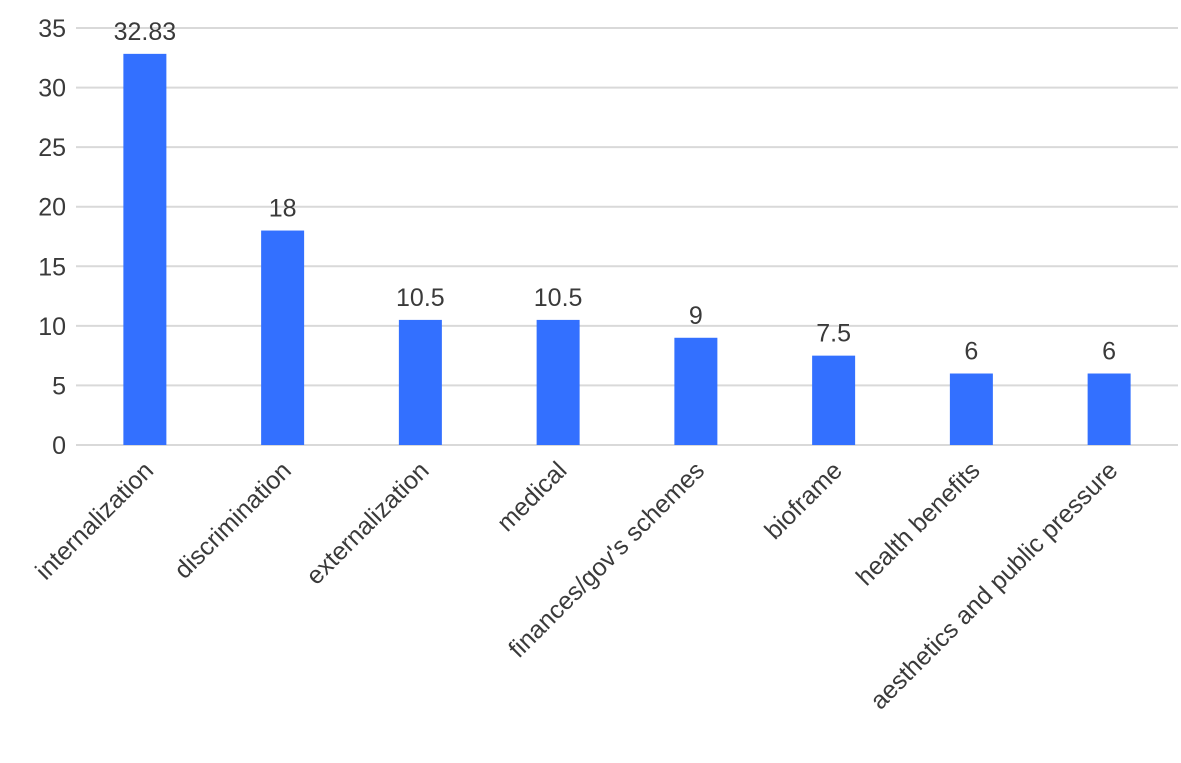 This screenshot has width=1181, height=763. Describe the element at coordinates (59, 386) in the screenshot. I see `y-tick-label: 5` at that location.